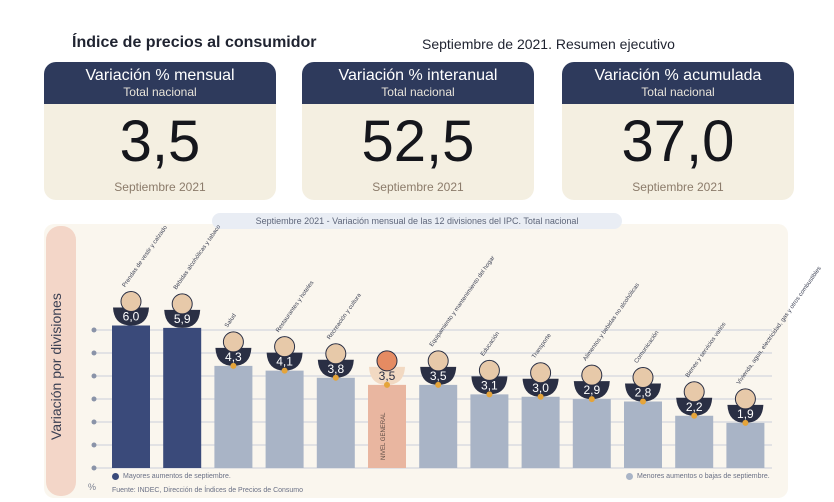 The height and width of the screenshot is (502, 834). I want to click on value-label: 6,0, so click(131, 317).